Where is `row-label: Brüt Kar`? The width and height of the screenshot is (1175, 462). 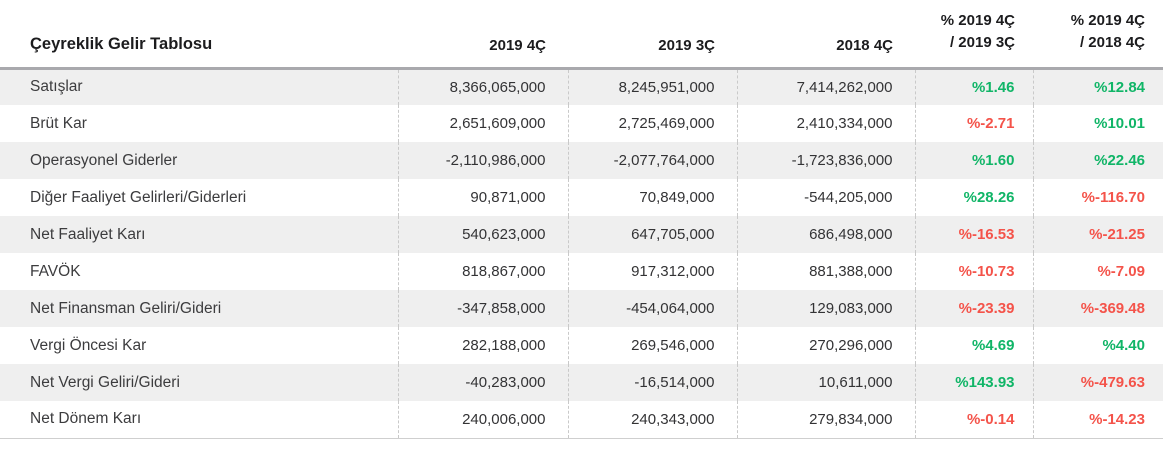 row-label: Brüt Kar is located at coordinates (199, 123).